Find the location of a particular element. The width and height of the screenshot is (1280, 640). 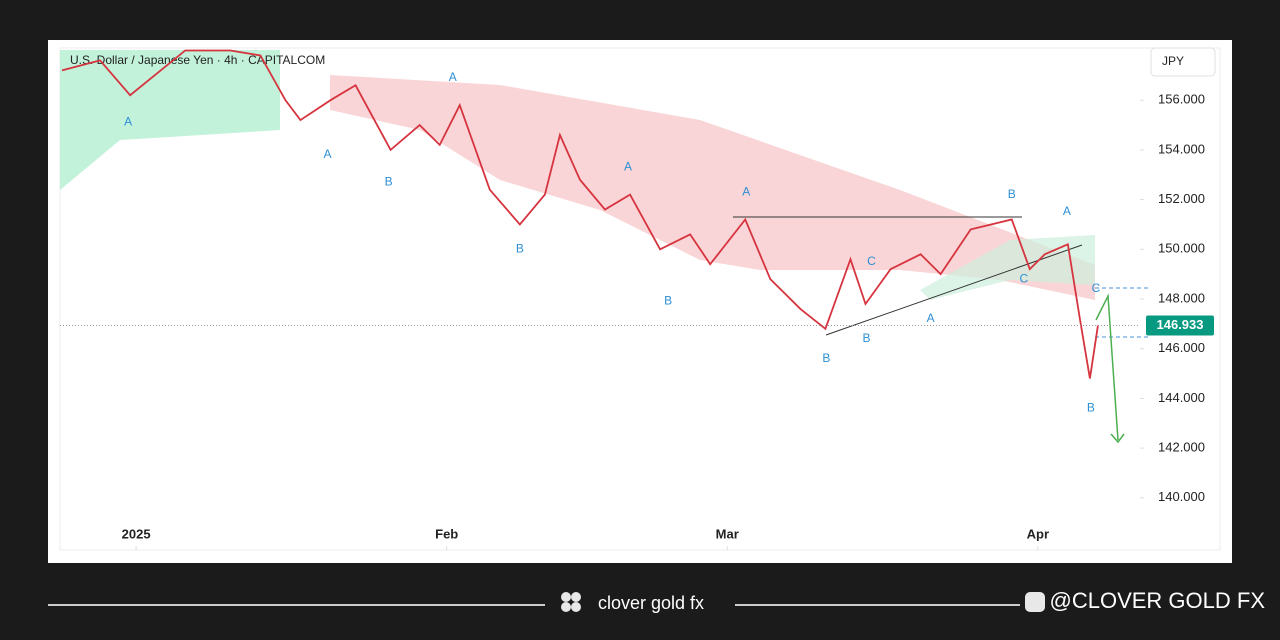

last-price-label: 146.933 is located at coordinates (1180, 324).